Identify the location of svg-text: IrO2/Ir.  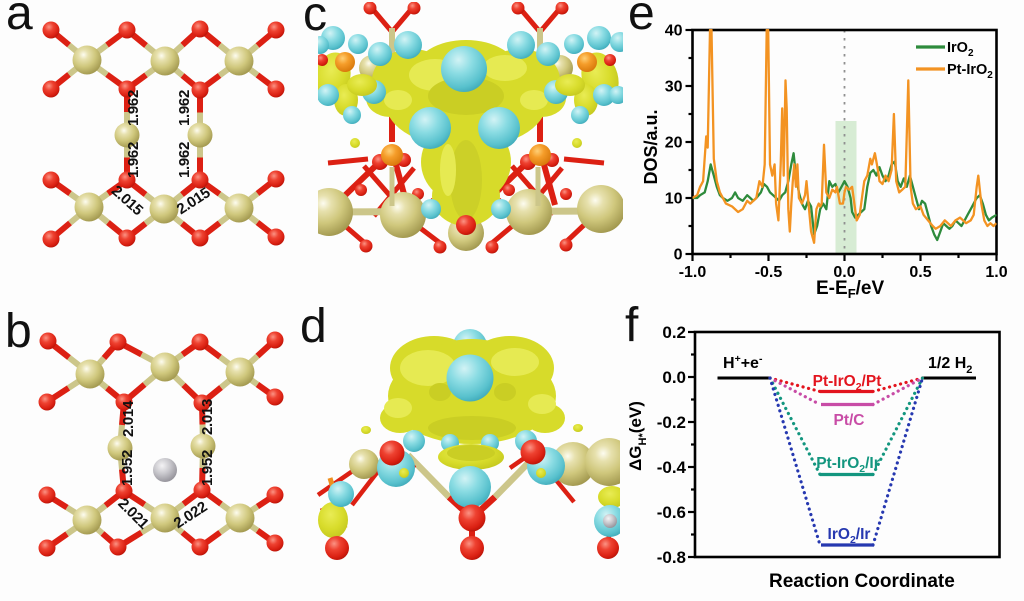
(849, 536).